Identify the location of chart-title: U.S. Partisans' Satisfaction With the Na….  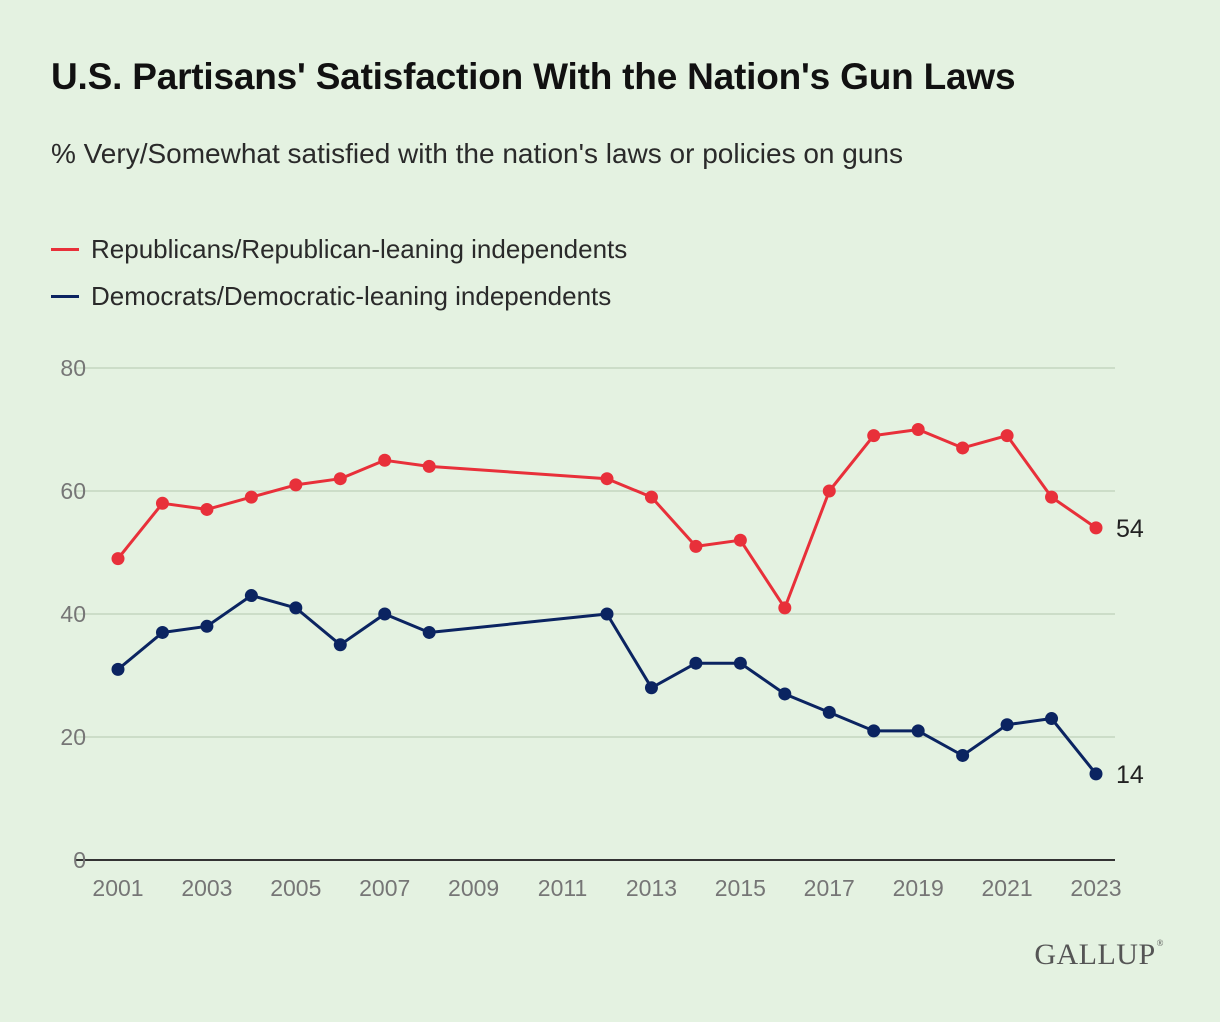
(533, 76).